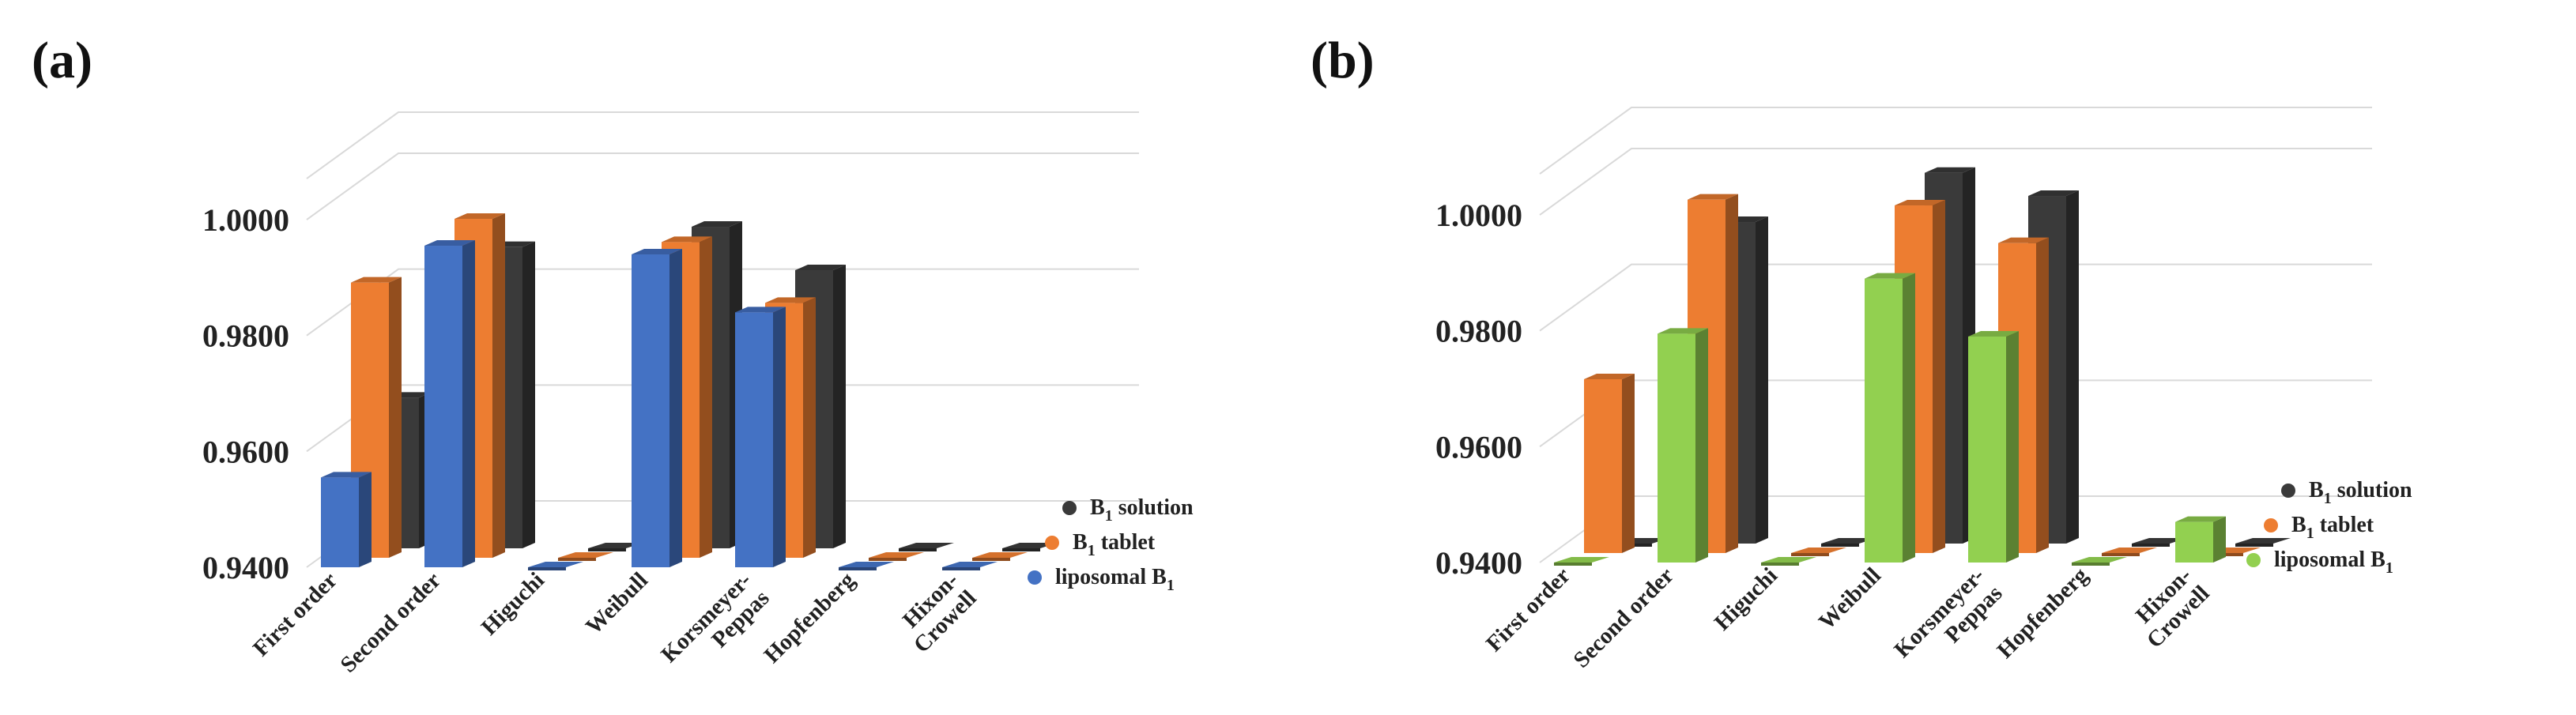 The width and height of the screenshot is (2576, 715). What do you see at coordinates (1343, 60) in the screenshot?
I see `panel-label: (b)` at bounding box center [1343, 60].